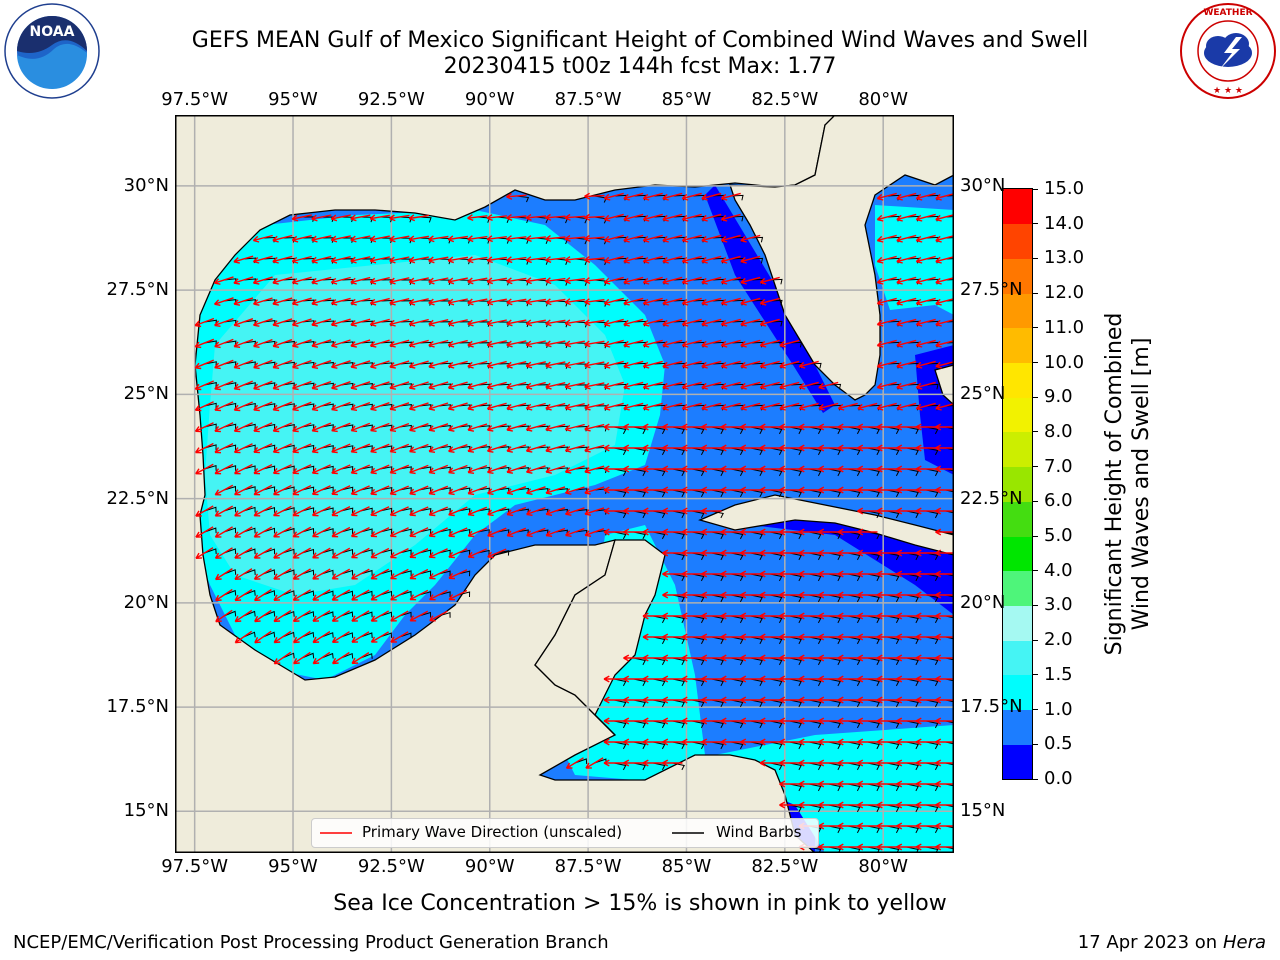  Describe the element at coordinates (1064, 188) in the screenshot. I see `colorbar-tick-label-17: 15.0` at that location.